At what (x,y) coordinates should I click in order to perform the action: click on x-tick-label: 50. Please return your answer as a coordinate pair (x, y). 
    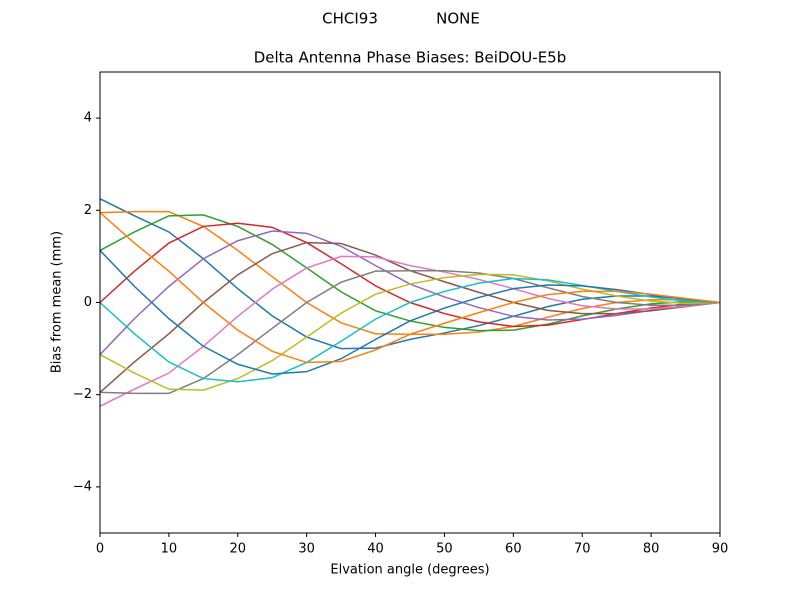
    Looking at the image, I should click on (444, 549).